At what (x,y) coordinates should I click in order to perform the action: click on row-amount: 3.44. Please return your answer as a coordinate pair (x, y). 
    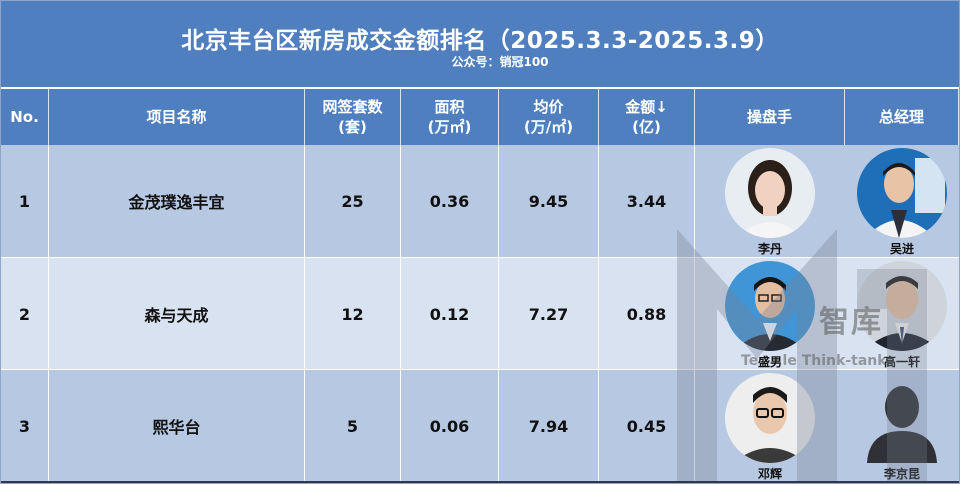
    Looking at the image, I should click on (647, 201).